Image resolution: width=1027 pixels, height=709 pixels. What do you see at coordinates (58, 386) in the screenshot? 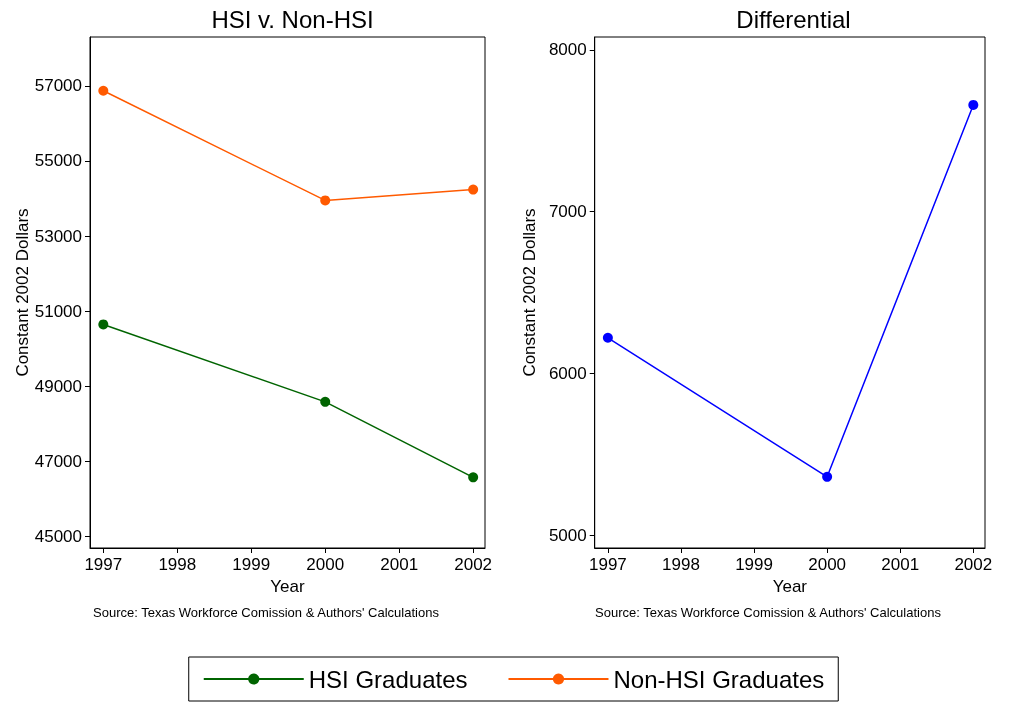
I see `y-tick-label: 49000` at bounding box center [58, 386].